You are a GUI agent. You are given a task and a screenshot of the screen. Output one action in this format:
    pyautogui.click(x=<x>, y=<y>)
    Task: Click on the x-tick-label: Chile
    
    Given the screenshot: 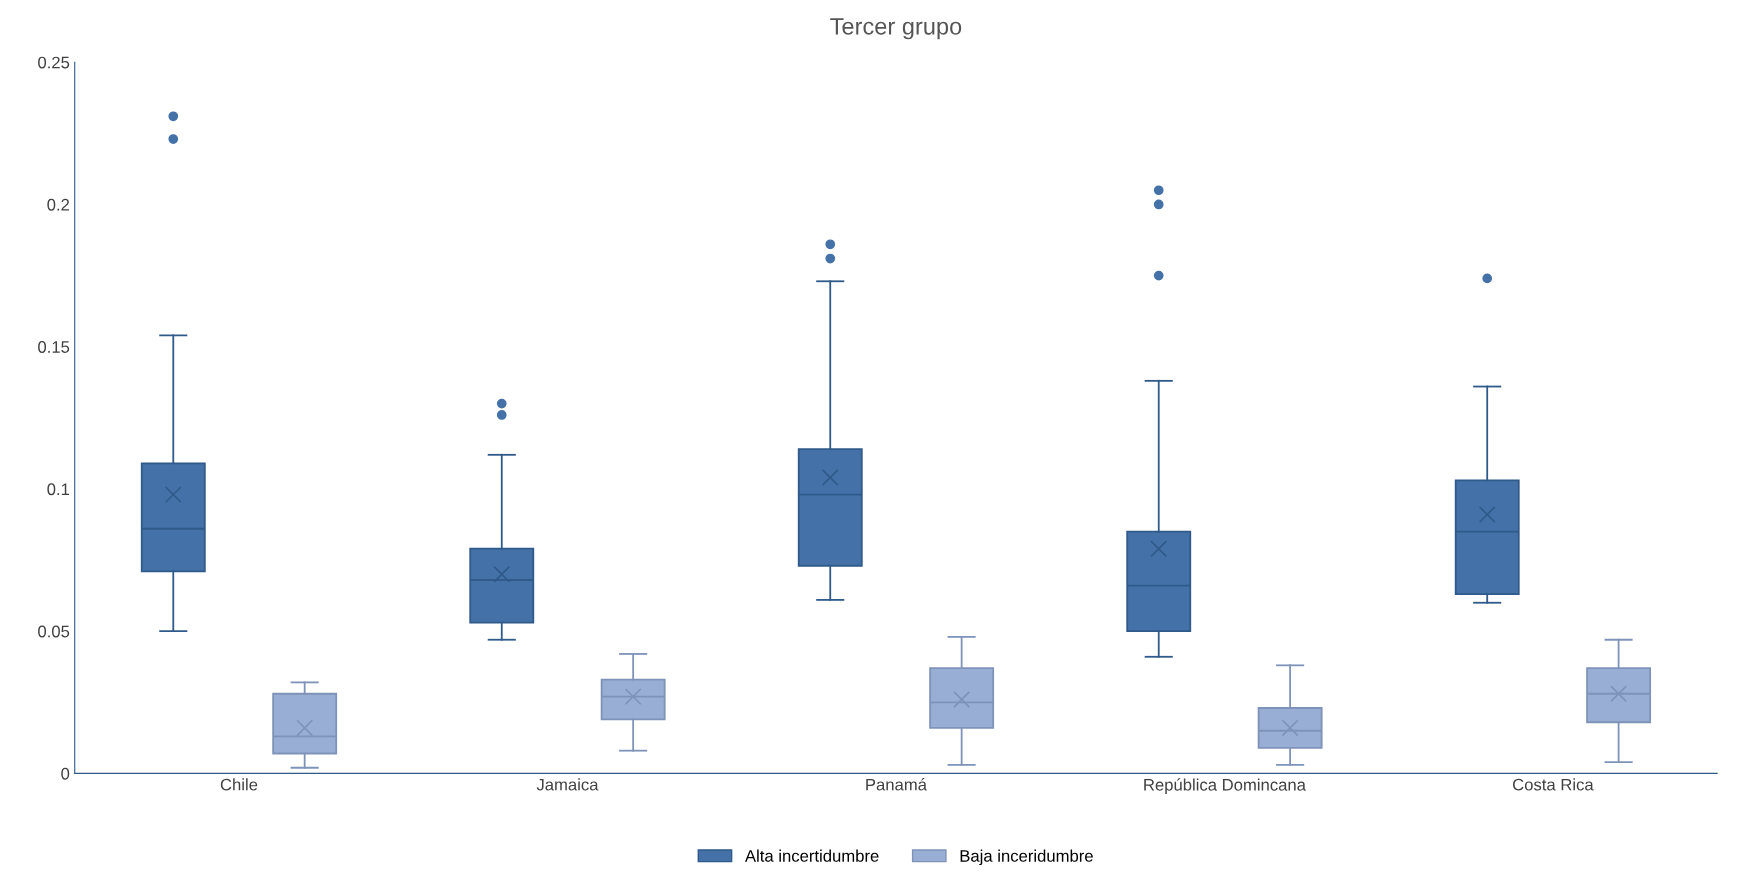 What is the action you would take?
    pyautogui.click(x=239, y=784)
    